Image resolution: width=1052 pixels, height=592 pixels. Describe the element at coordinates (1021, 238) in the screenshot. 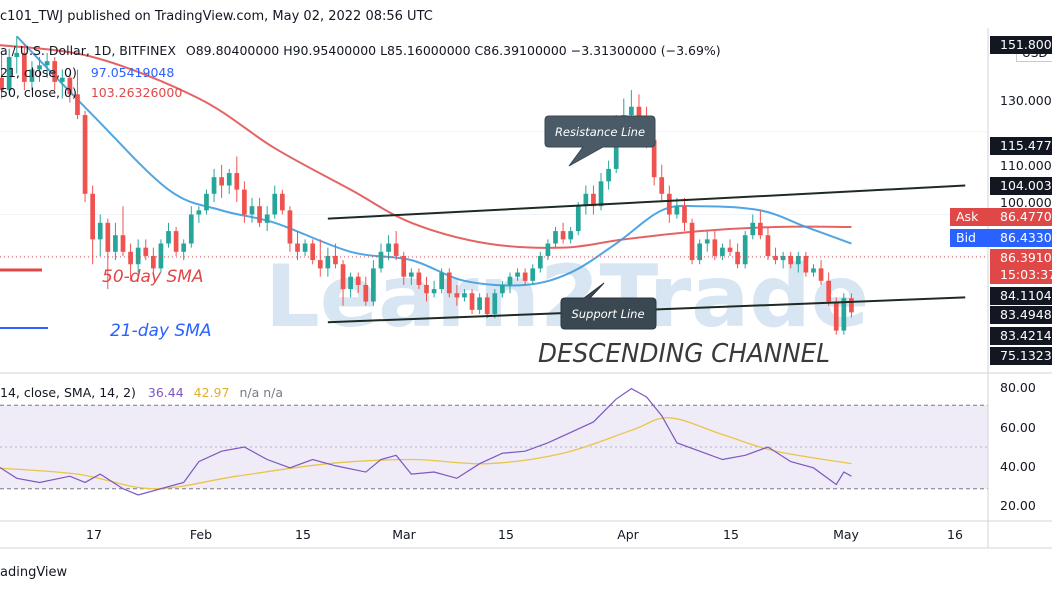

I see `bid-price-tag: 86.43300` at that location.